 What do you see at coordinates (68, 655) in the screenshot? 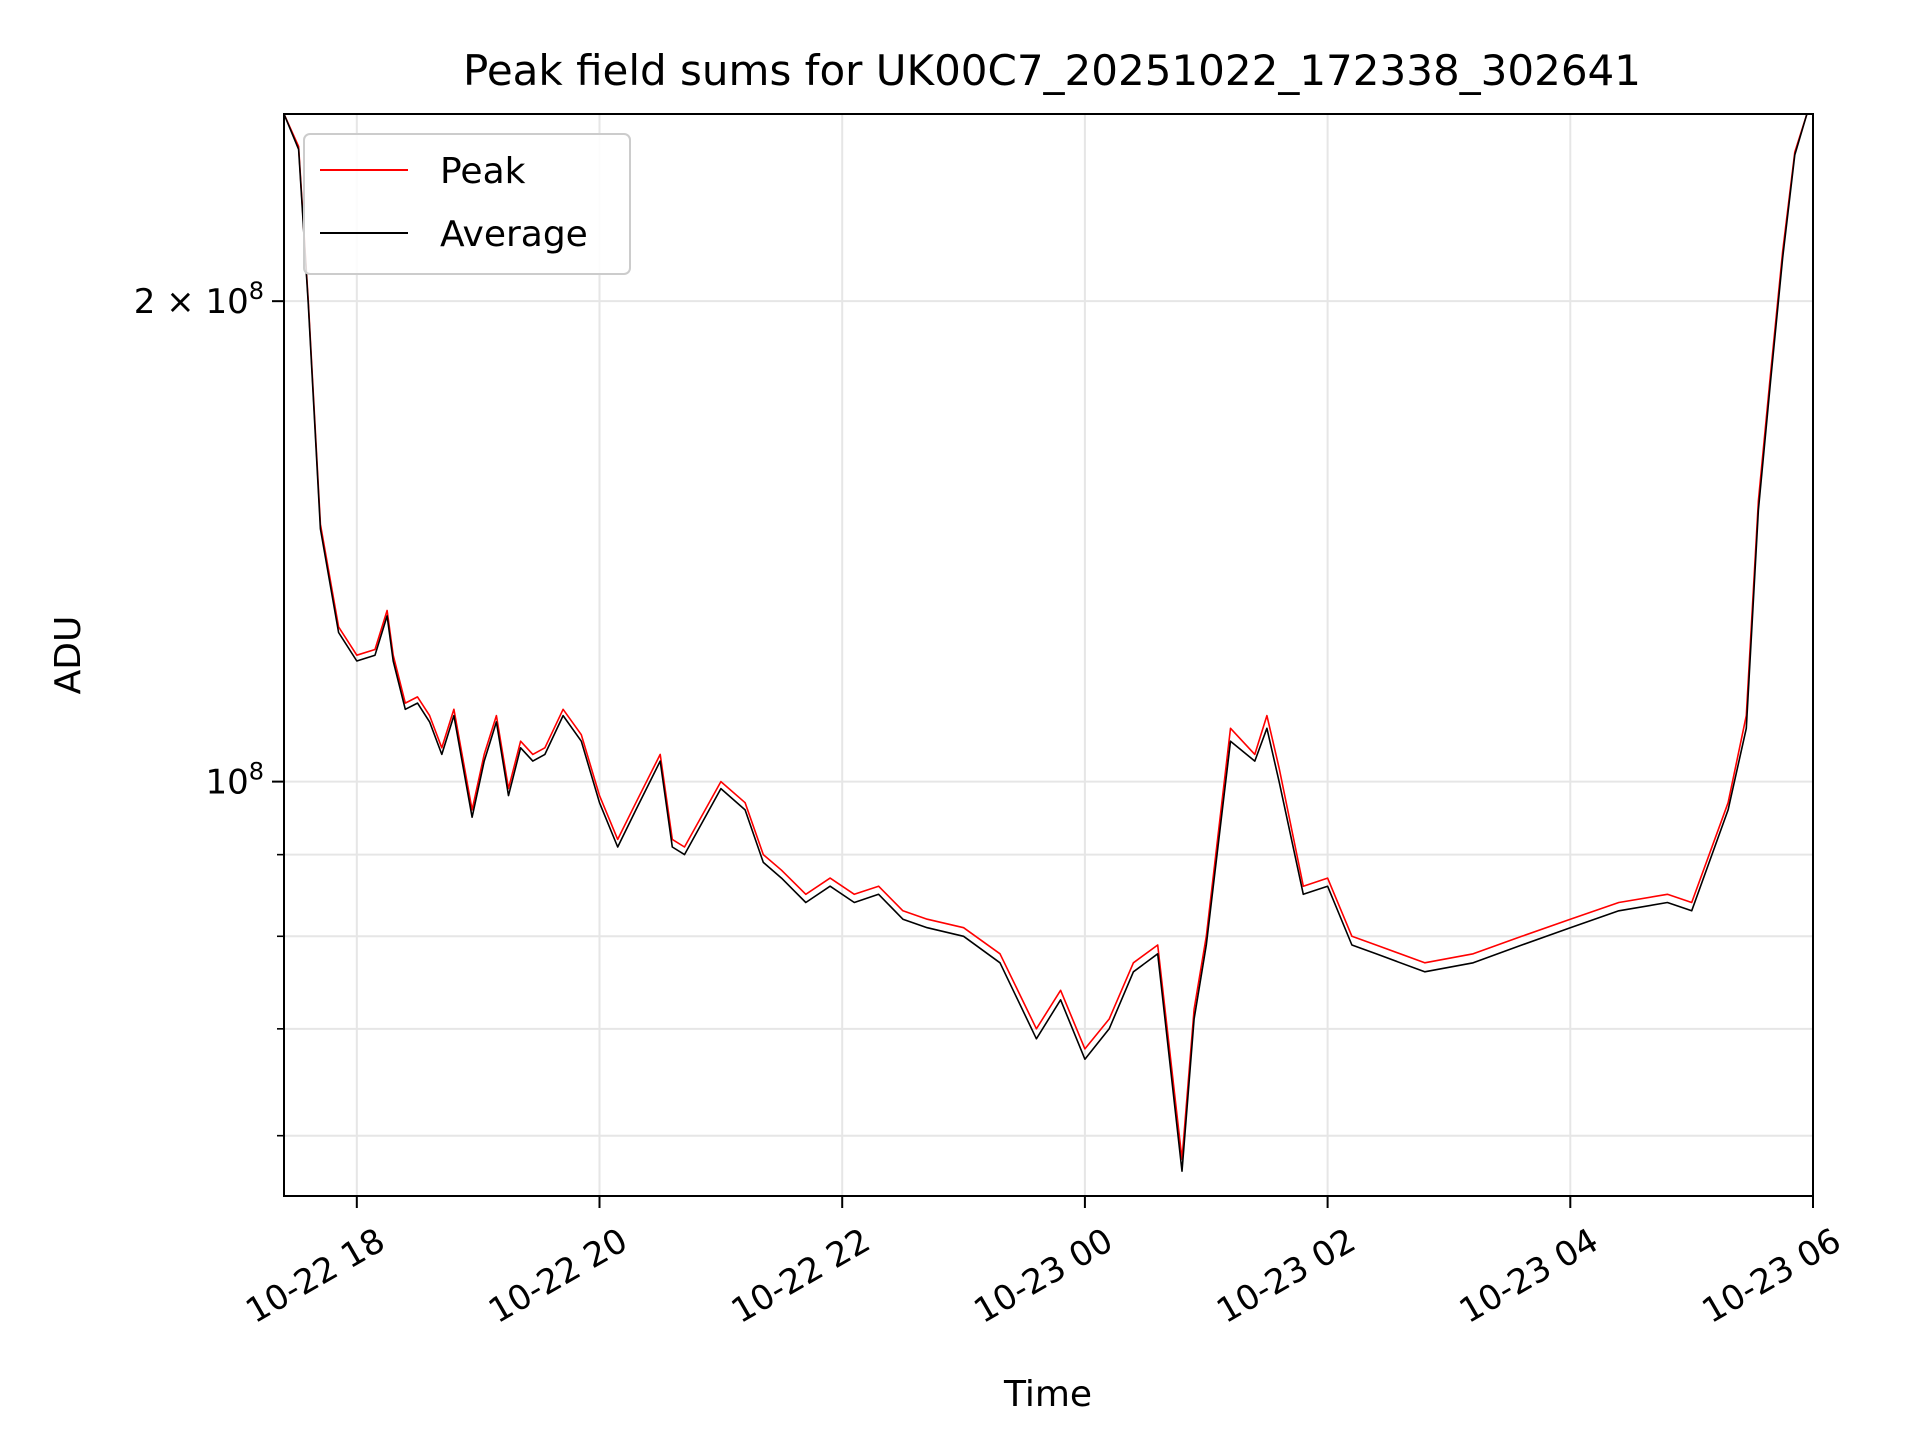
I see `y-axis-label: ADU` at bounding box center [68, 655].